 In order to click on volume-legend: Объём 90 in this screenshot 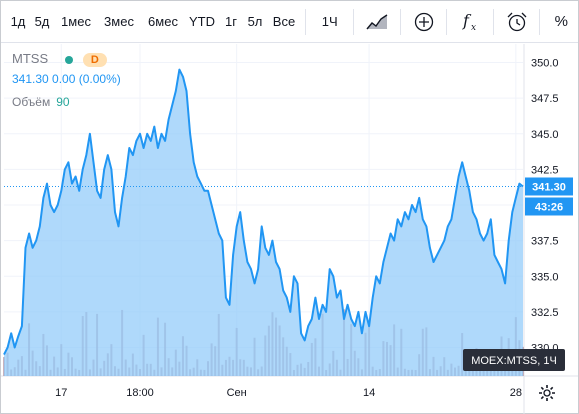, I will do `click(41, 102)`.